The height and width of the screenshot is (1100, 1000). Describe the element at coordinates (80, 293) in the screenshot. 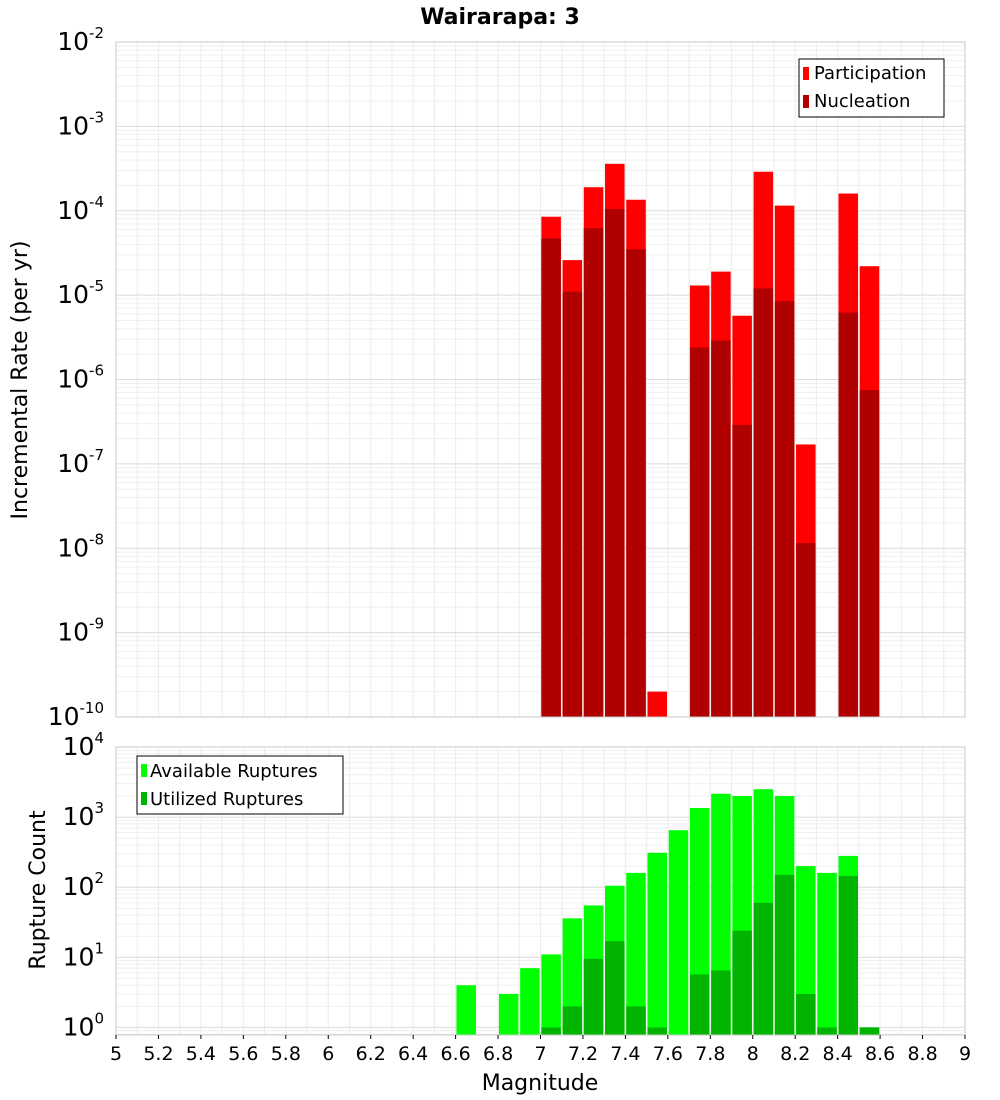

I see `y-tick-label: 10⁻⁵` at that location.